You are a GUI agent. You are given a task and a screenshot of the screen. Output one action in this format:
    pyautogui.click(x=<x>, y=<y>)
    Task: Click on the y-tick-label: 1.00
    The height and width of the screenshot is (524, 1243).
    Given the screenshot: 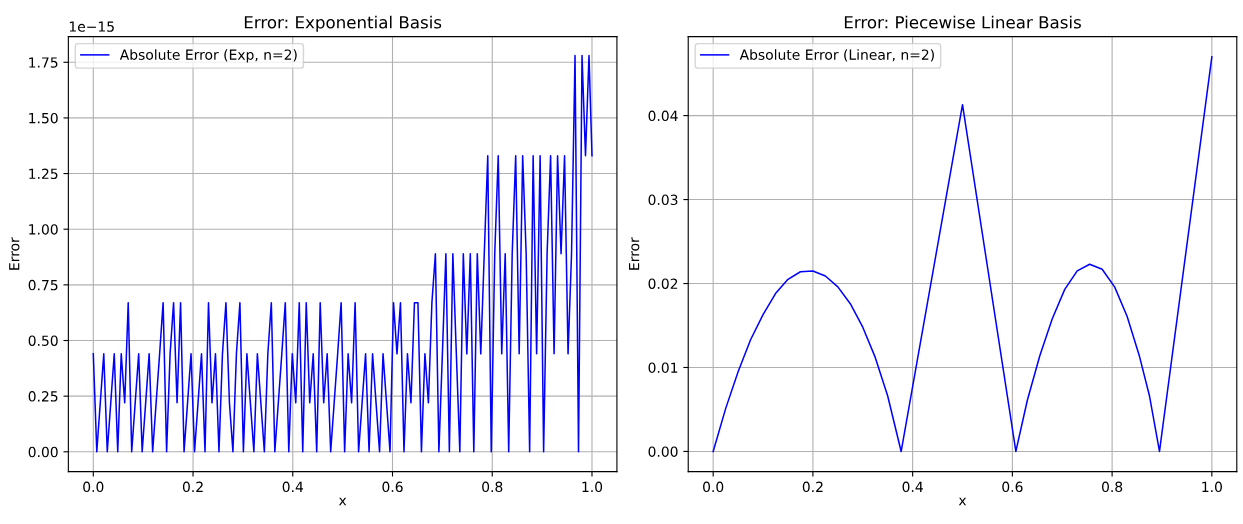 What is the action you would take?
    pyautogui.click(x=43, y=229)
    